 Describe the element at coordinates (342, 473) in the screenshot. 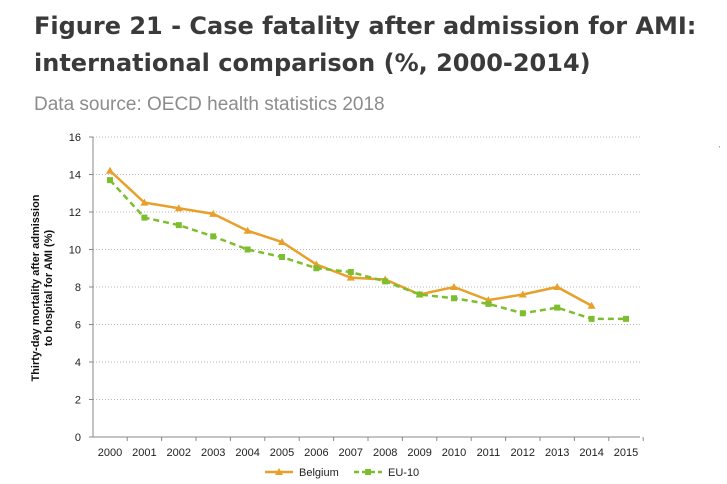

I see `legend: Belgium EU-10` at that location.